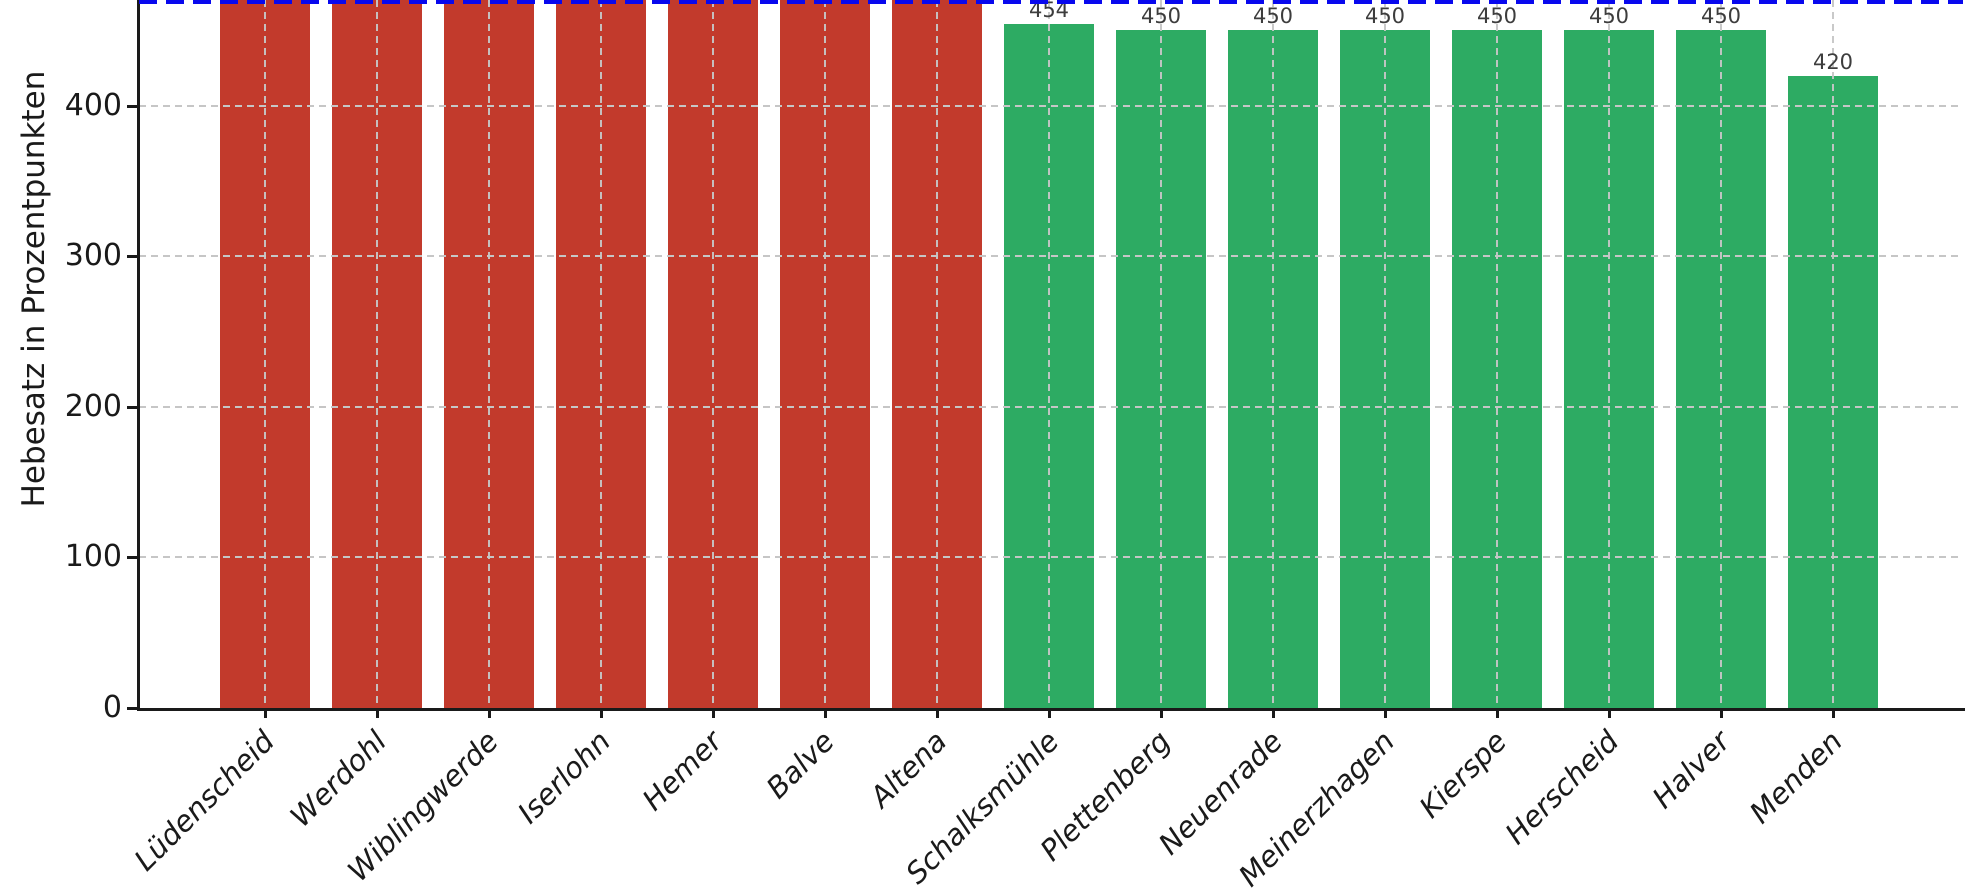 This screenshot has height=891, width=1979. I want to click on x-tick-label: Halver, so click(1692, 769).